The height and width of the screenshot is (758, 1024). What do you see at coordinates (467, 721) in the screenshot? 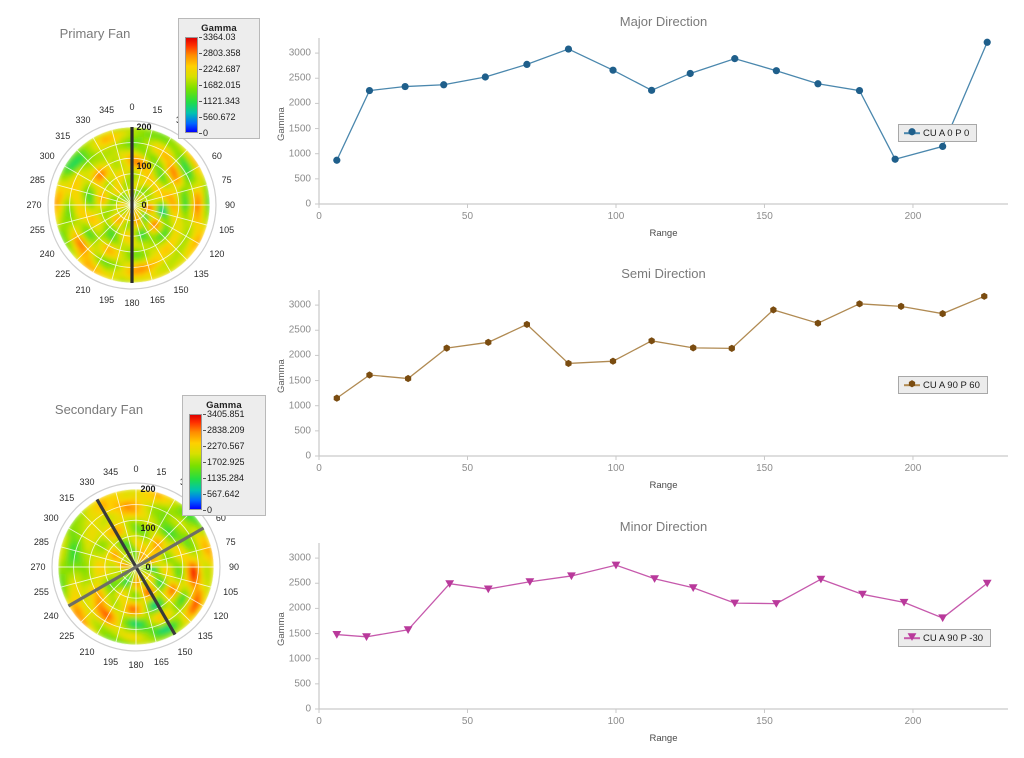
I see `x-axis-tick-label: 50` at bounding box center [467, 721].